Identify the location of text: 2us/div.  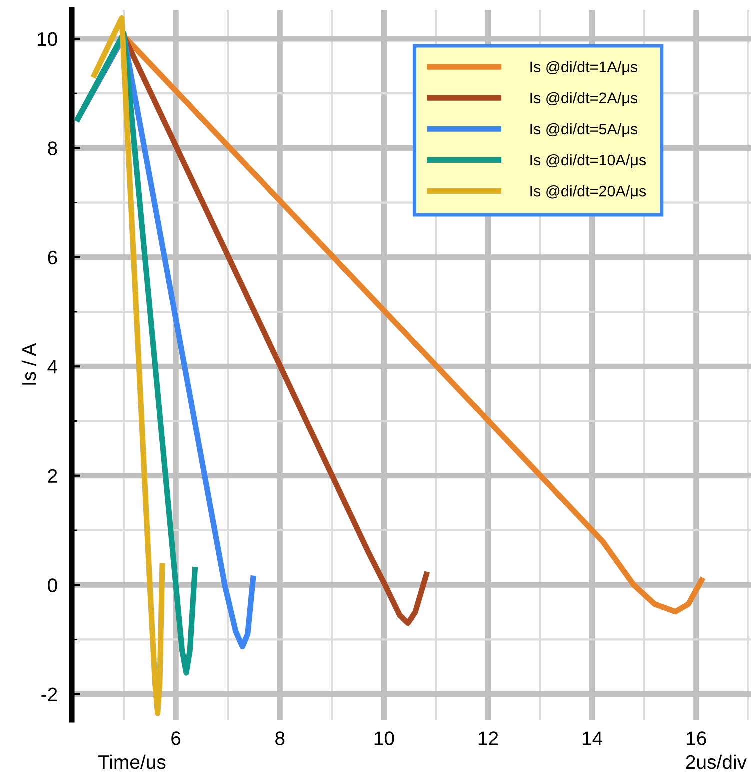
(716, 762).